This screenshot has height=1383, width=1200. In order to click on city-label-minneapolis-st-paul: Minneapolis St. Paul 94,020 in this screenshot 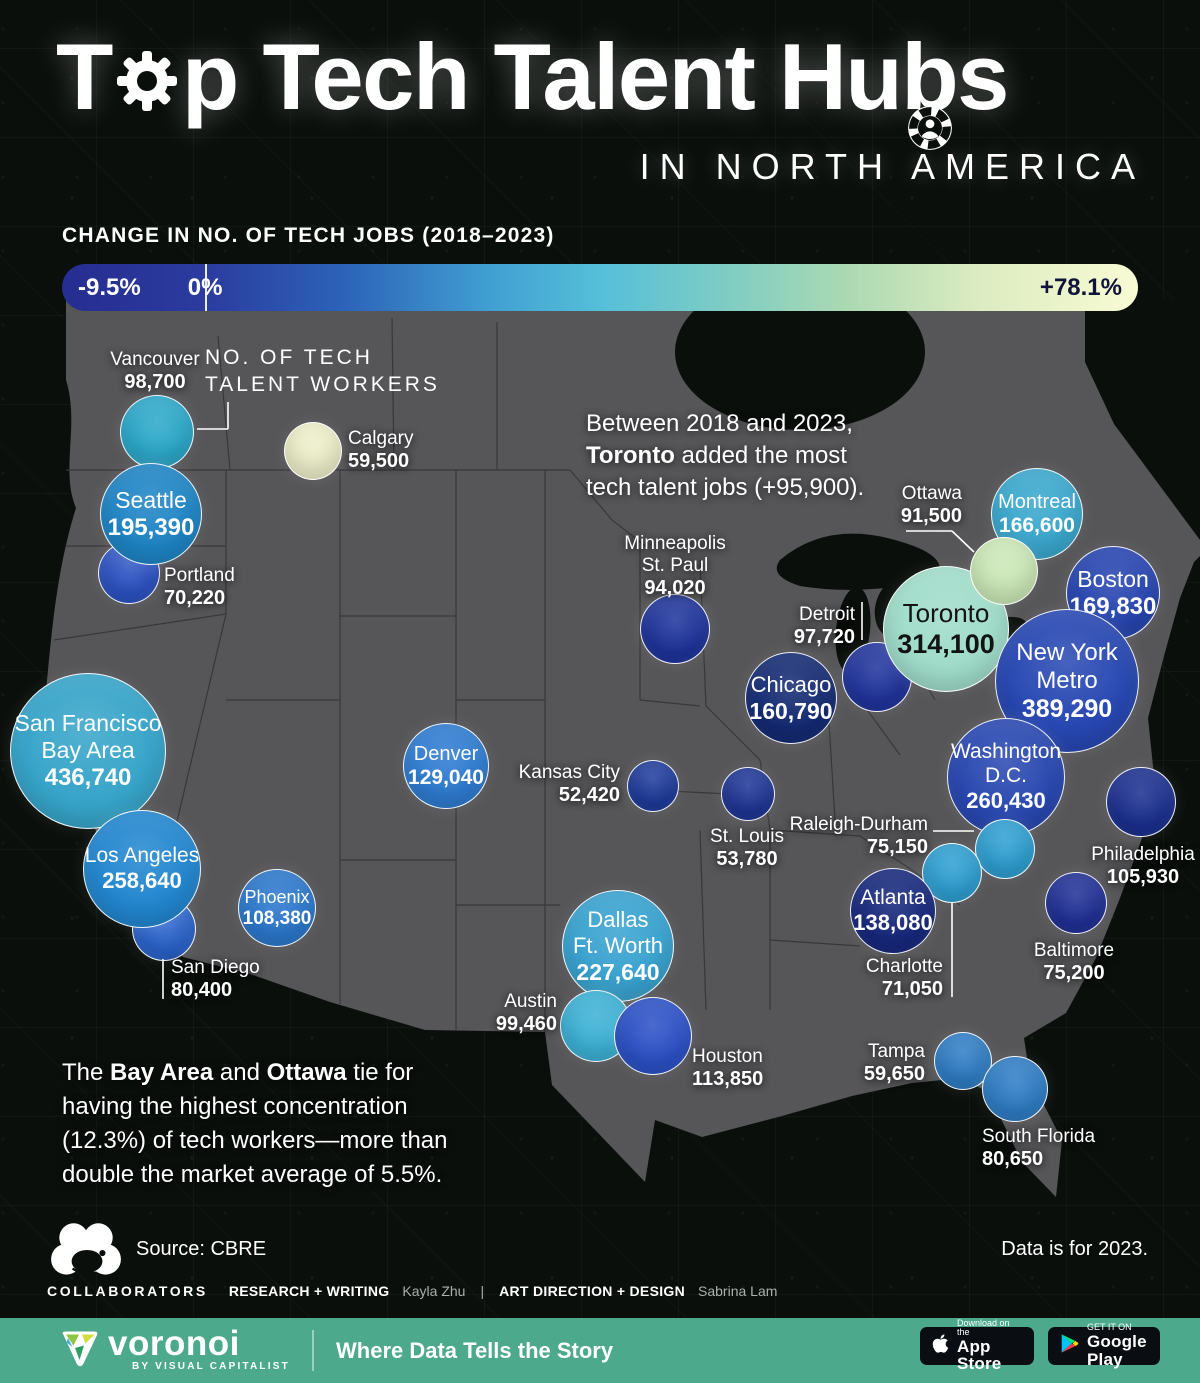, I will do `click(674, 566)`.